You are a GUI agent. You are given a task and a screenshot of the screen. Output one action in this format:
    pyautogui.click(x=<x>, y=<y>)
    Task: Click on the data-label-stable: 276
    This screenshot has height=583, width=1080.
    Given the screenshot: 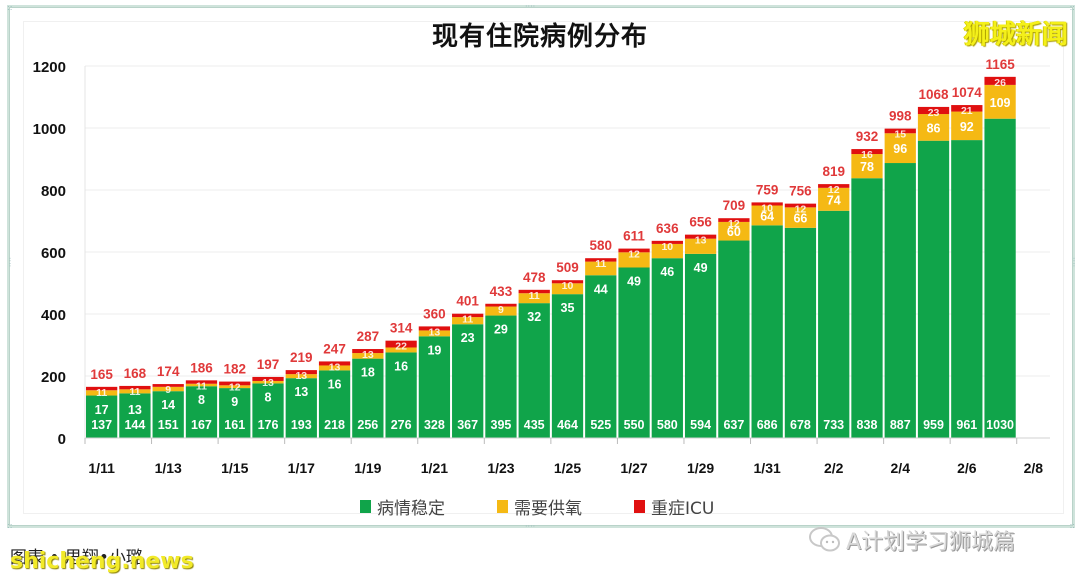 What is the action you would take?
    pyautogui.click(x=401, y=425)
    